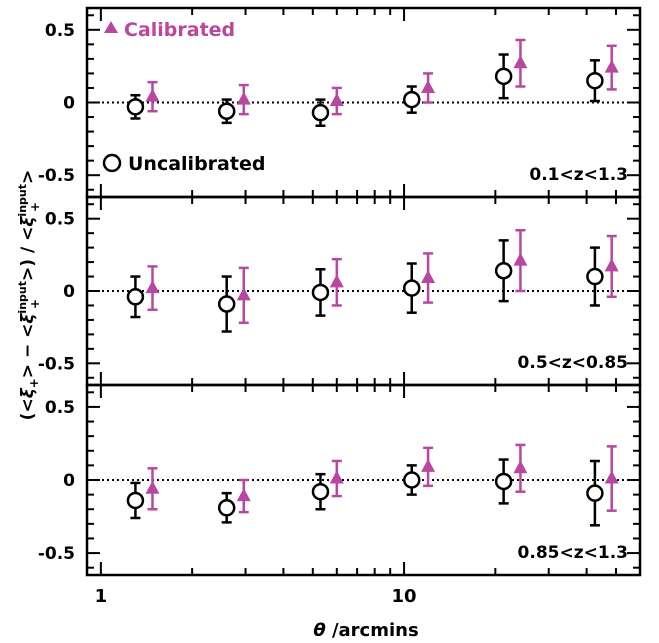  What do you see at coordinates (404, 596) in the screenshot?
I see `x-tick-label: 10` at bounding box center [404, 596].